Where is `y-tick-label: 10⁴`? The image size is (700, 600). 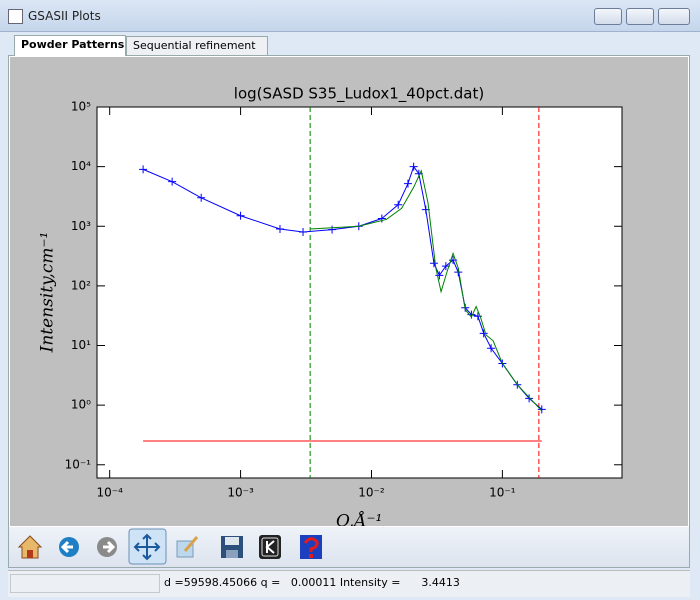 y-tick-label: 10⁴ is located at coordinates (81, 166).